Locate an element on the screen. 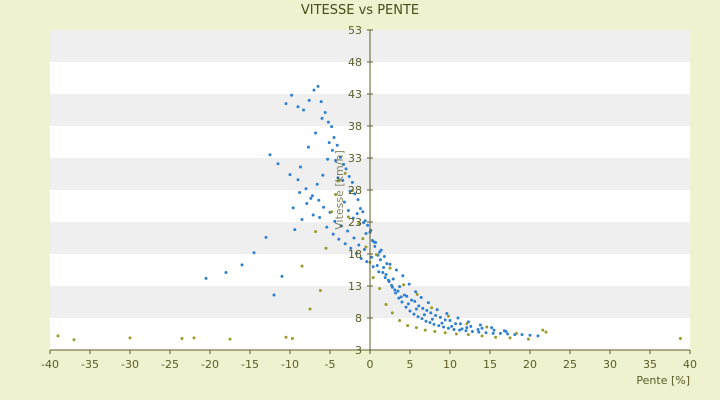  x-tick-label: 5 is located at coordinates (410, 364).